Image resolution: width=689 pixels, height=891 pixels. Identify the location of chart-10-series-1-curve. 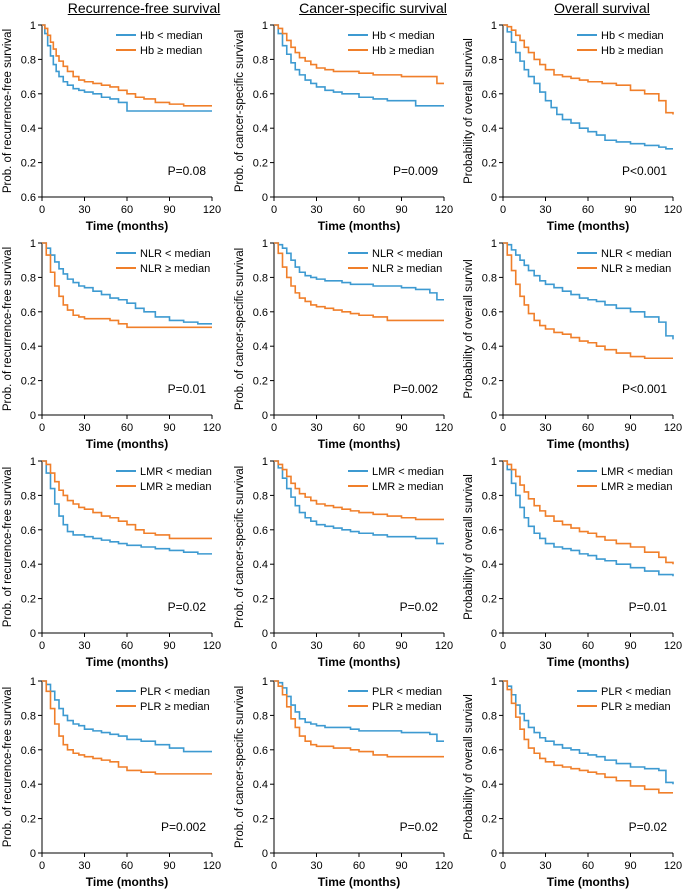
(359, 719).